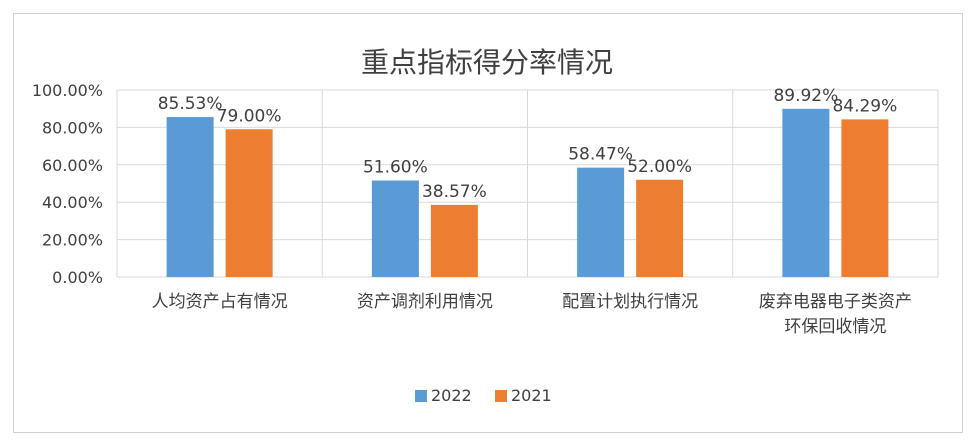  What do you see at coordinates (805, 96) in the screenshot?
I see `data-label: 89.92%` at bounding box center [805, 96].